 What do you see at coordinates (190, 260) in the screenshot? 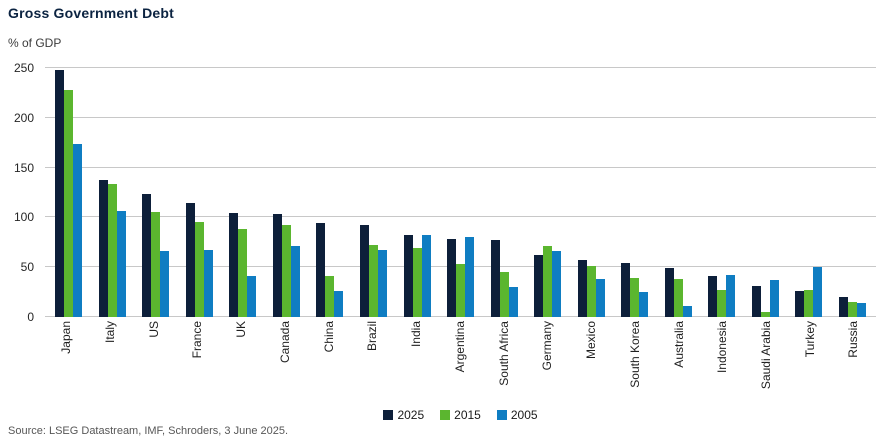
I see `bar-2025-france` at bounding box center [190, 260].